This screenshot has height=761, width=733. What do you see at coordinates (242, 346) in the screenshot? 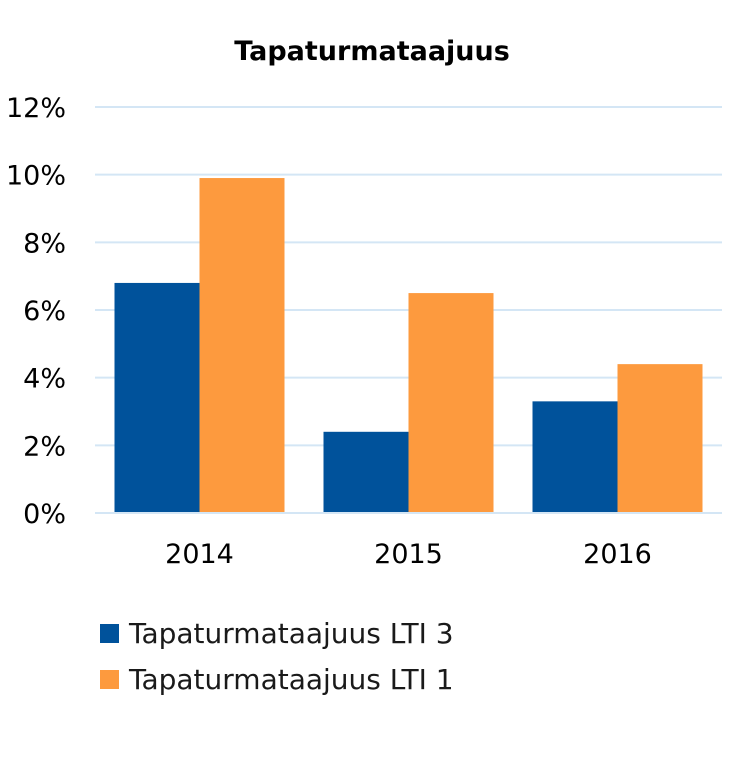
I see `bar-lti1-2014` at bounding box center [242, 346].